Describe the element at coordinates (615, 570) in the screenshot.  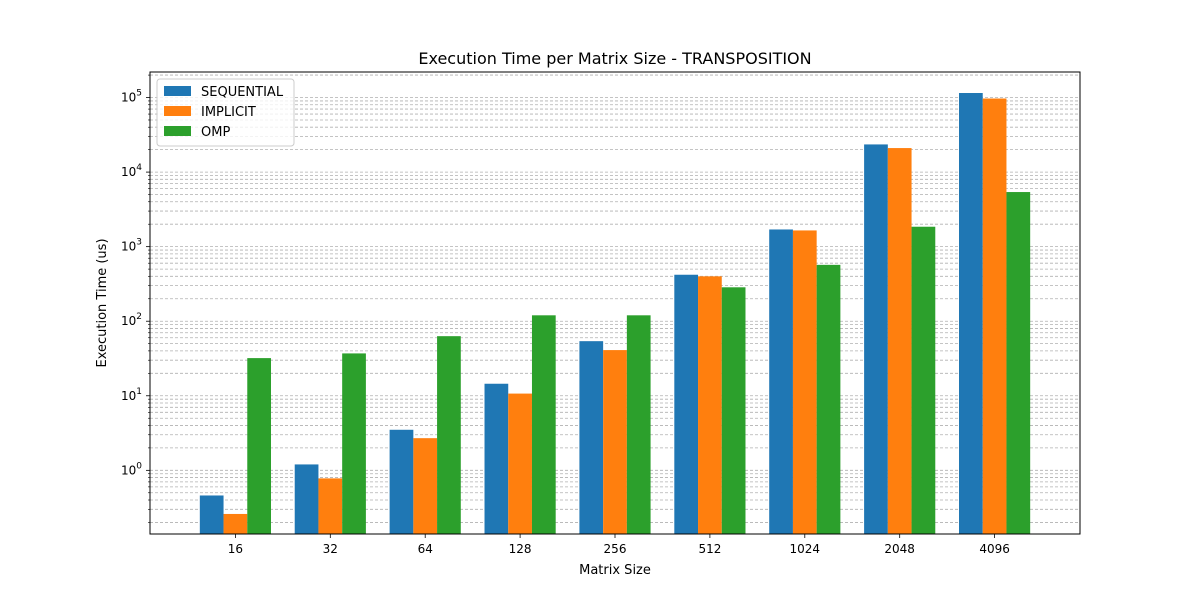
I see `x-axis-label: Matrix Size` at that location.